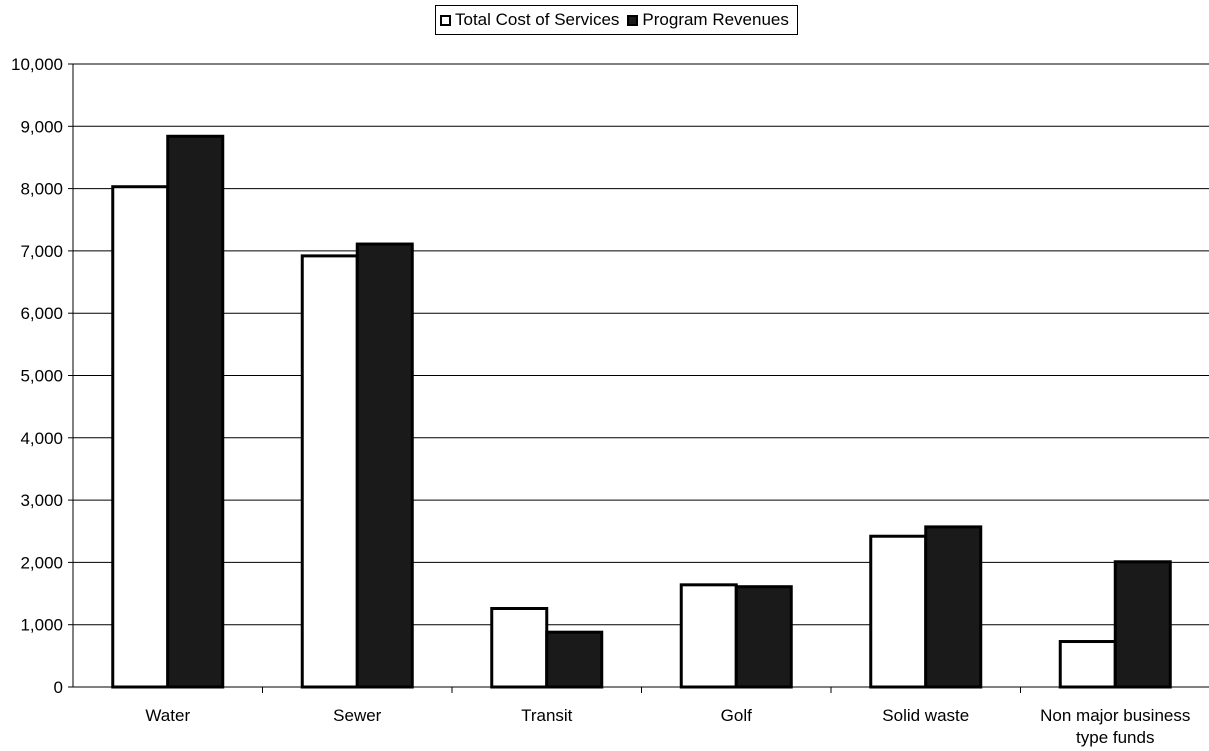 The image size is (1209, 751). I want to click on legend-item-program-revenues: Program Revenues, so click(708, 20).